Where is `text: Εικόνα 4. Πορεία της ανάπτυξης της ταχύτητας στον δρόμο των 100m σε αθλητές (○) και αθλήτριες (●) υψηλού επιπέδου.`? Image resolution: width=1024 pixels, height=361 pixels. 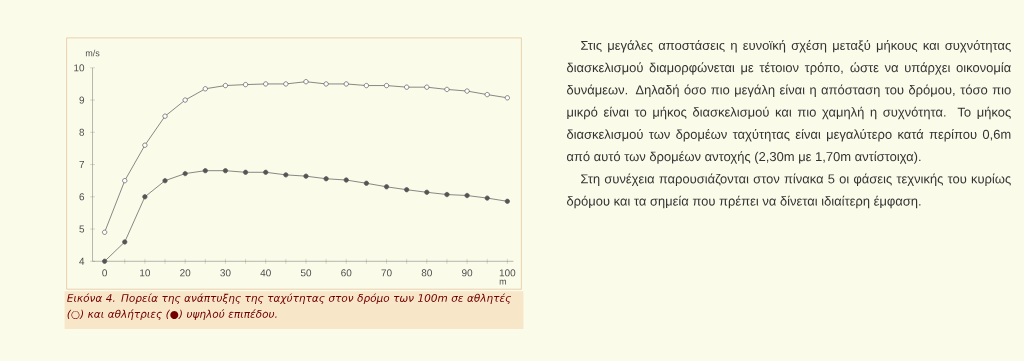
text: Εικόνα 4. Πορεία της ανάπτυξης της ταχύτητας στον δρόμο των 100m σε αθλητές (○) και αθλήτριες (●) υψηλού επιπέδου. is located at coordinates (289, 306).